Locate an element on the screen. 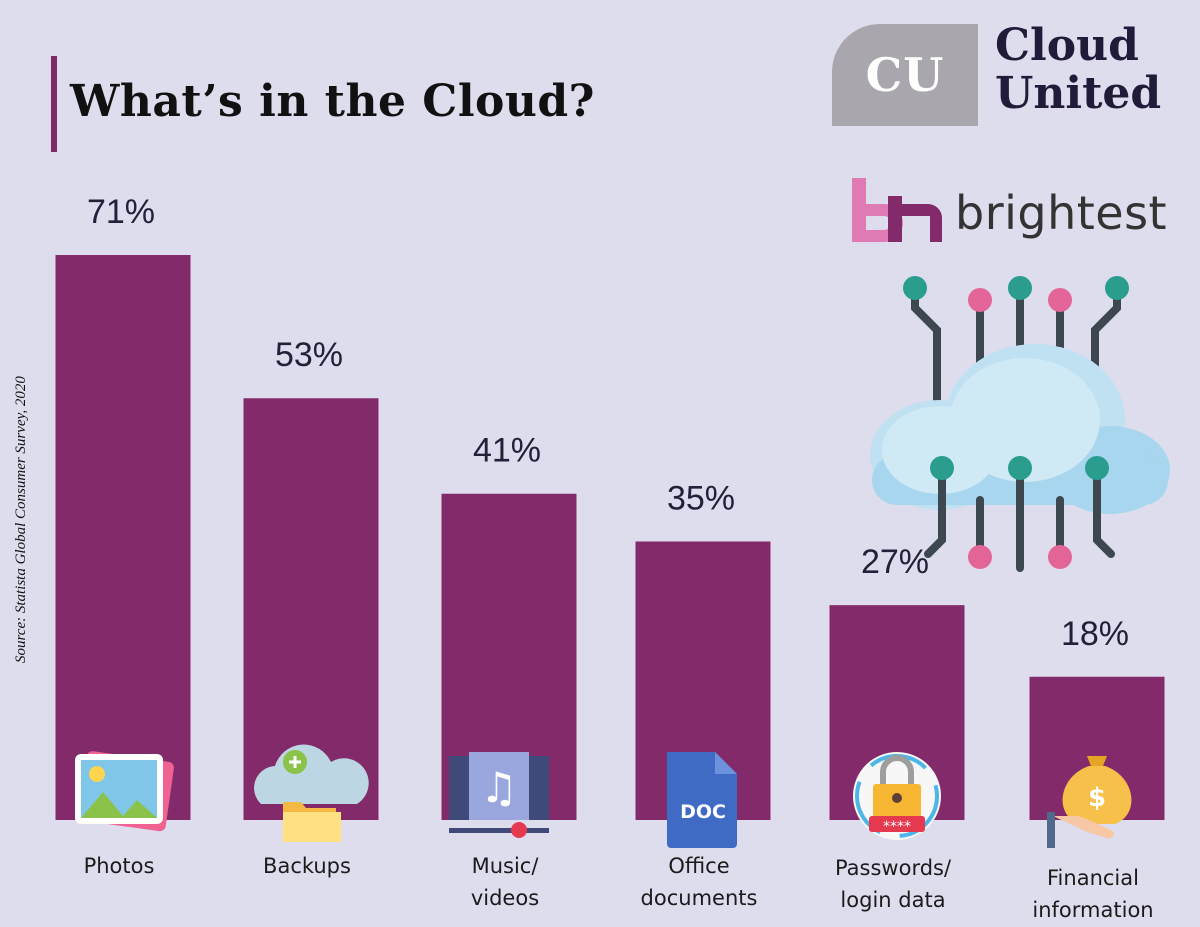 The image size is (1200, 927). value-label-1: 71% is located at coordinates (121, 212).